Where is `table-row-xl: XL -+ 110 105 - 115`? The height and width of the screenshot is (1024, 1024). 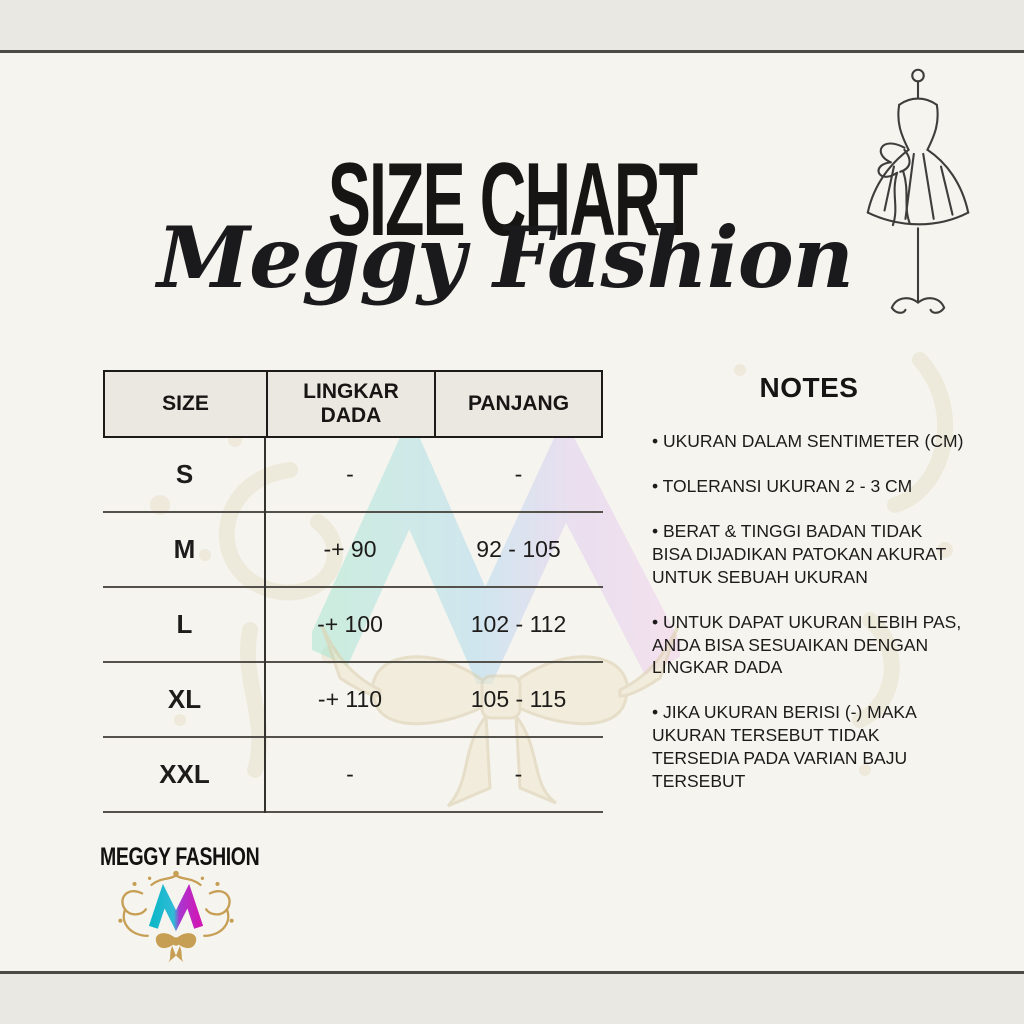
table-row-xl: XL -+ 110 105 - 115 is located at coordinates (353, 700).